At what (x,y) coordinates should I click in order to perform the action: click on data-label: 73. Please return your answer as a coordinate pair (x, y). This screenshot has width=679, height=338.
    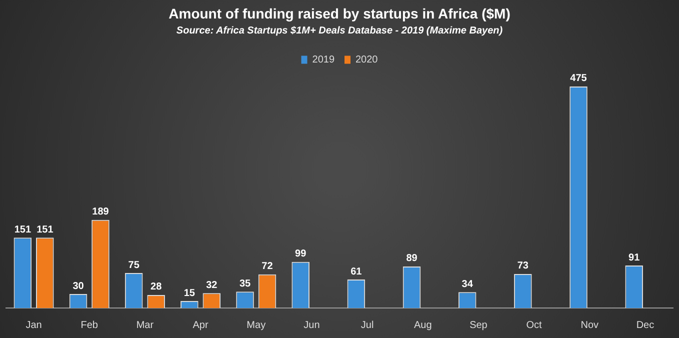
    Looking at the image, I should click on (523, 266).